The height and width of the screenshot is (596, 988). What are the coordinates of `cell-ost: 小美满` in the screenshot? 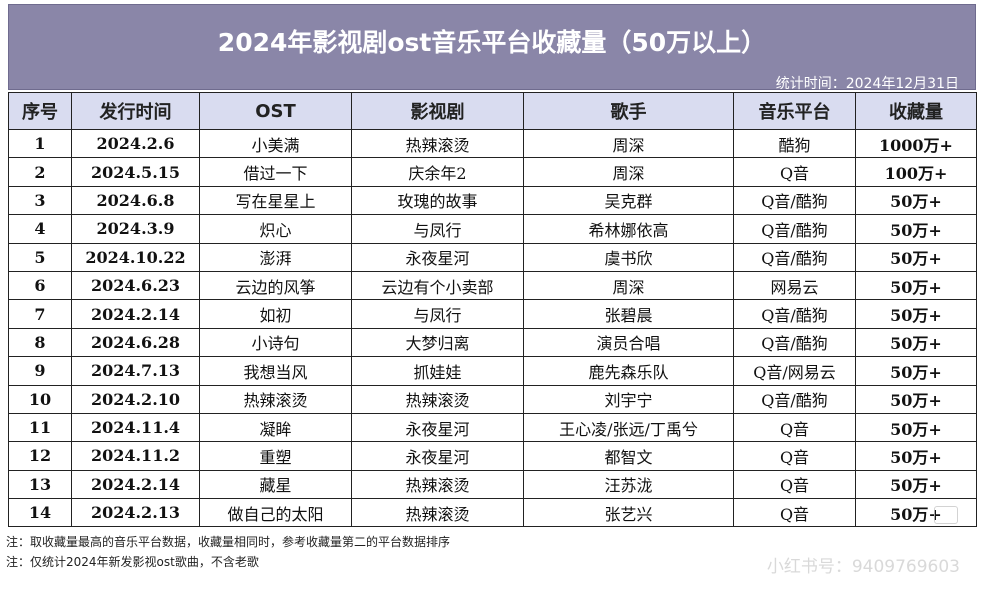 It's located at (275, 143).